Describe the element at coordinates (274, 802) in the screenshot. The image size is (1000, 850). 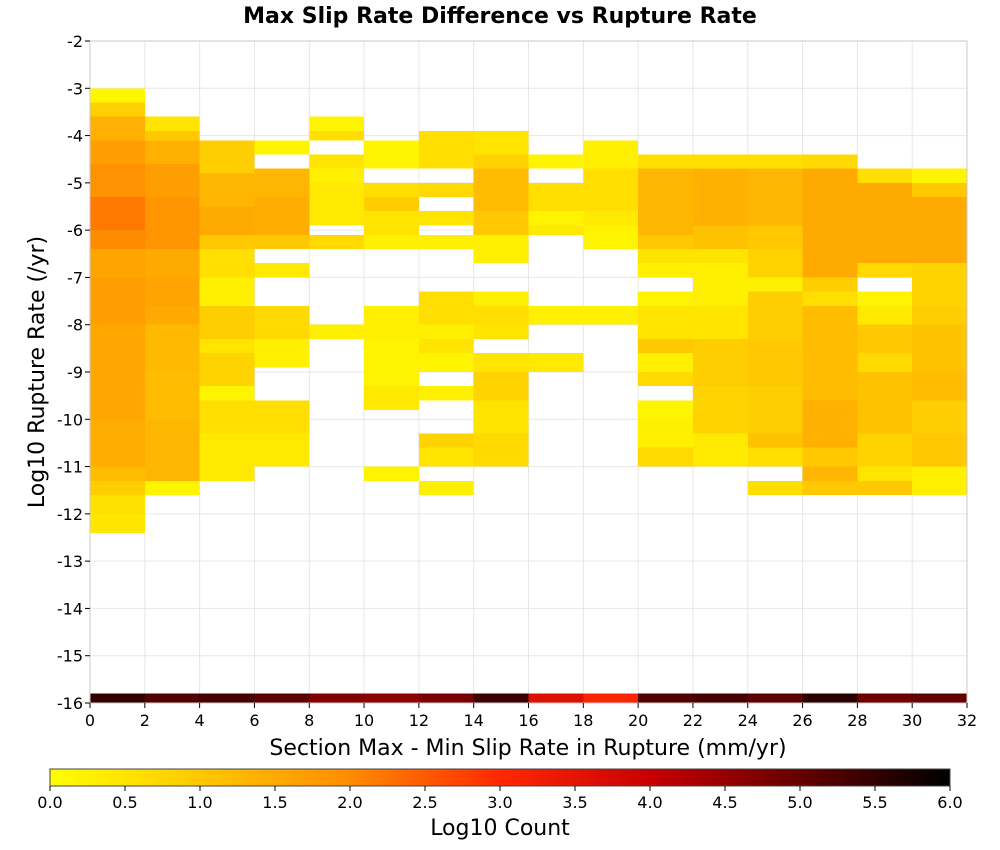
I see `colorbar-tick-label: 1.5` at that location.